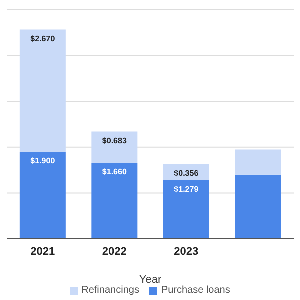 The height and width of the screenshot is (300, 300). I want to click on legend-label: Refinancings, so click(110, 290).